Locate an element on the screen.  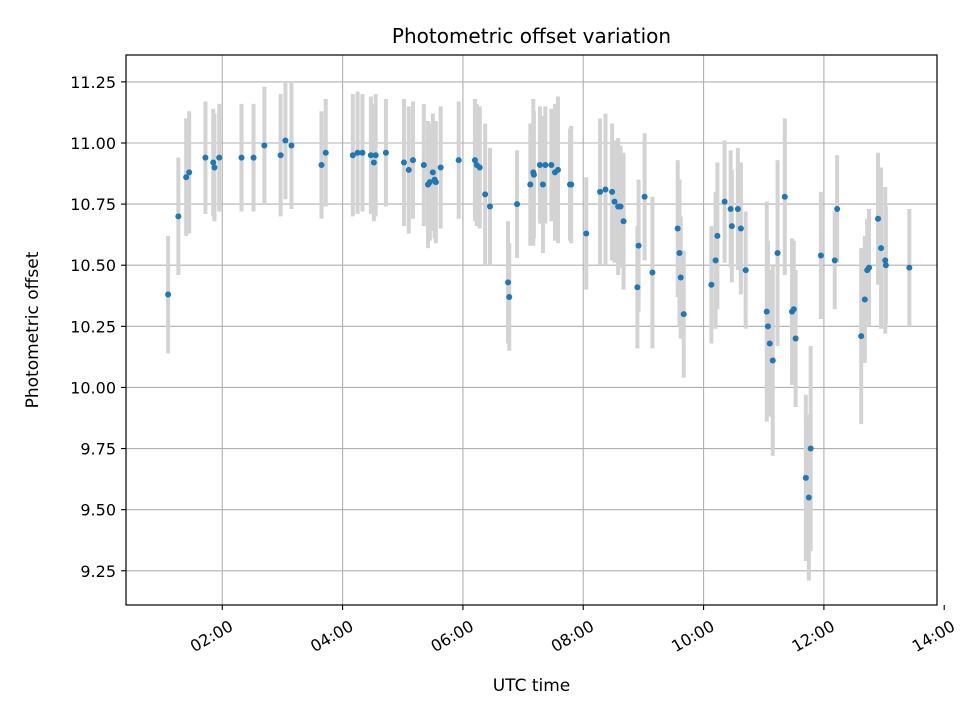
x-axis-label: UTC time is located at coordinates (532, 686).